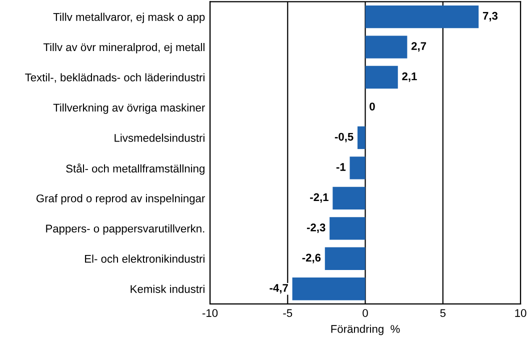  I want to click on data-label: 2,1, so click(409, 77).